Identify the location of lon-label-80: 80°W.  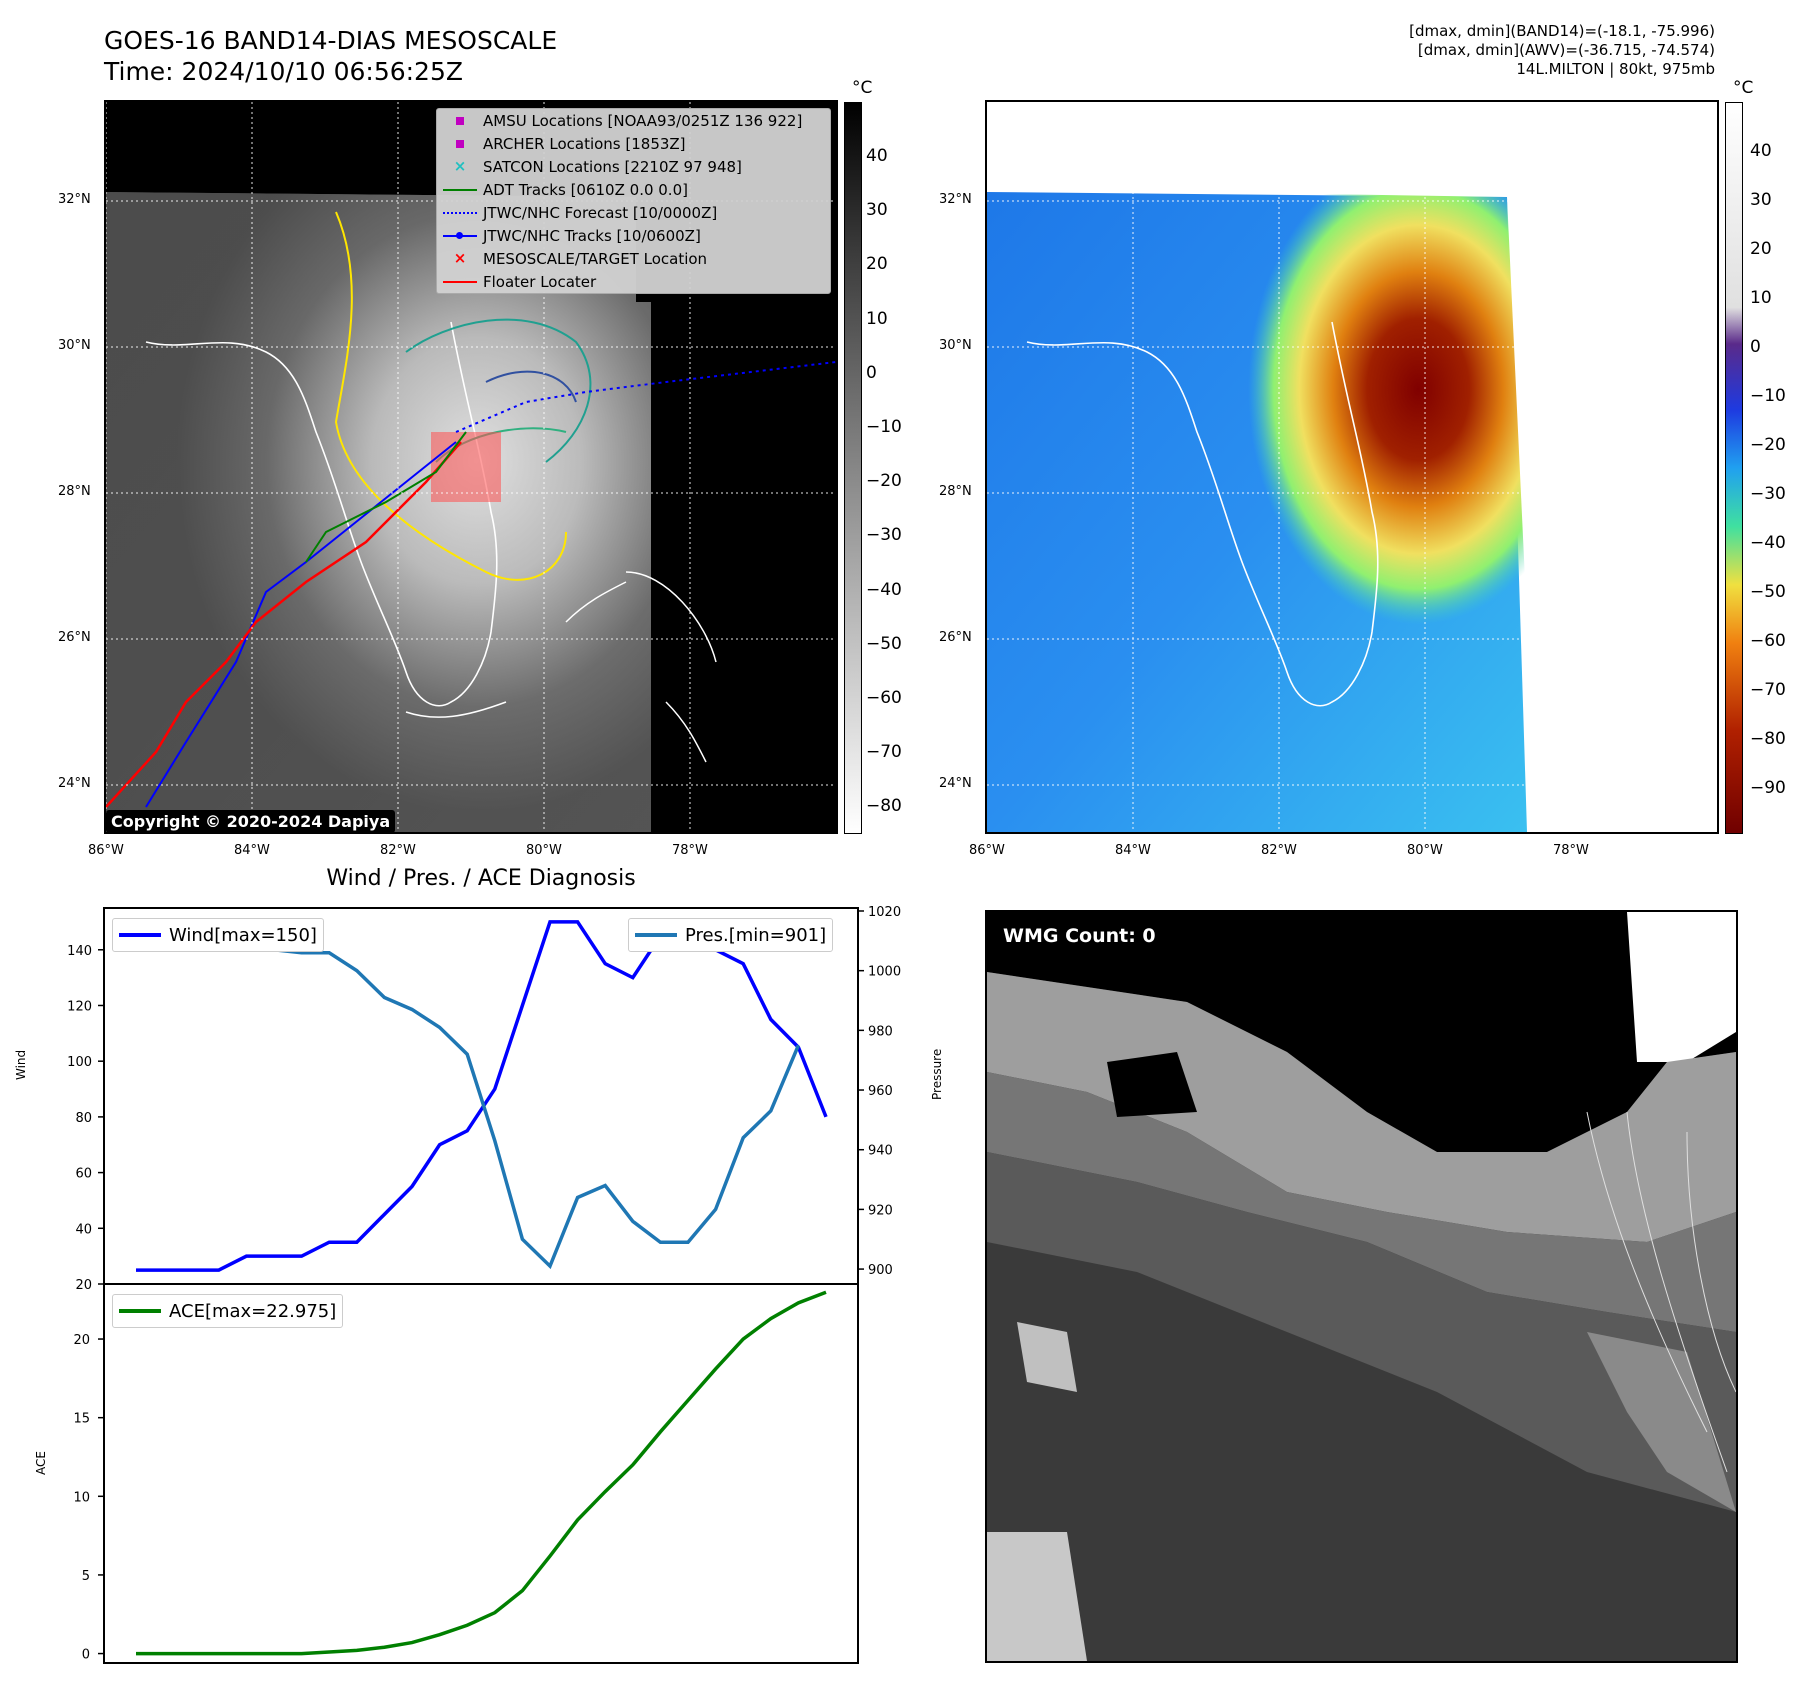
(544, 850).